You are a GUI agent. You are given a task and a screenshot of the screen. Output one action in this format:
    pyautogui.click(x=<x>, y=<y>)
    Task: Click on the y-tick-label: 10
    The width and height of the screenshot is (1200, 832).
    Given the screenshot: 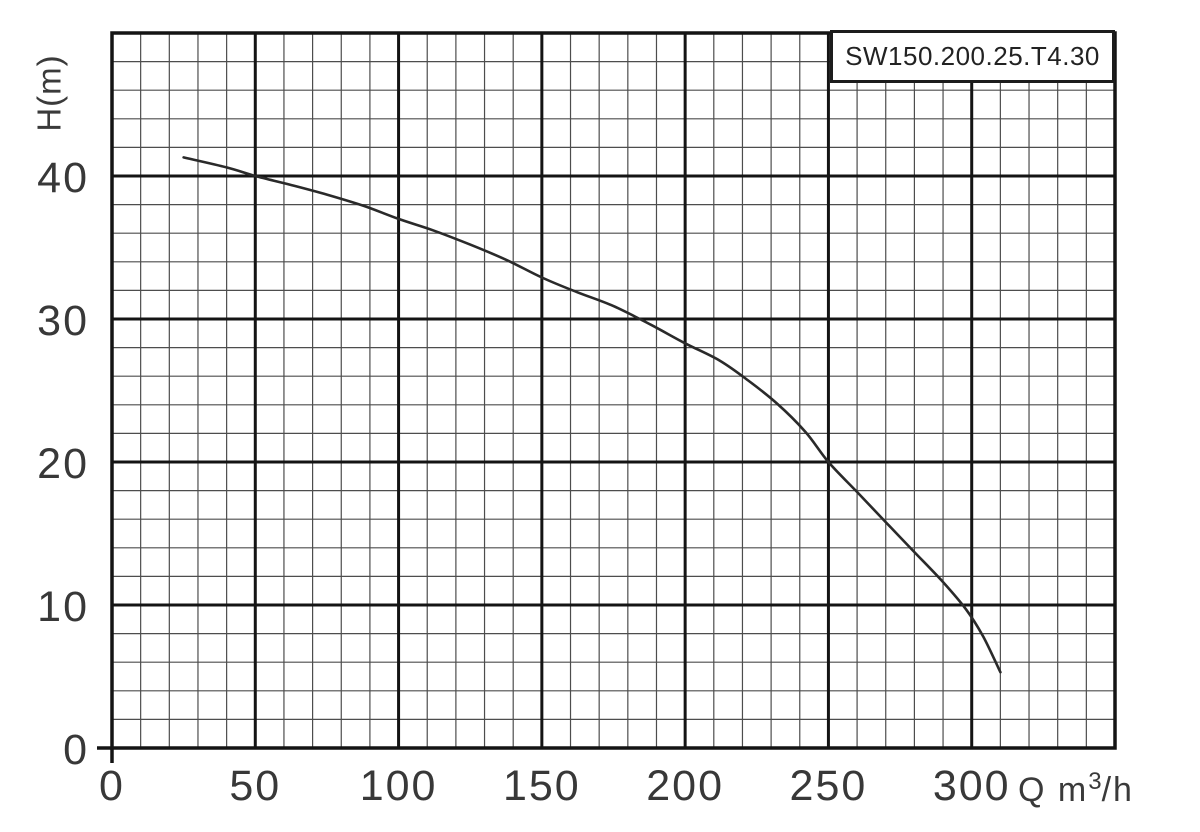 What is the action you would take?
    pyautogui.click(x=63, y=607)
    